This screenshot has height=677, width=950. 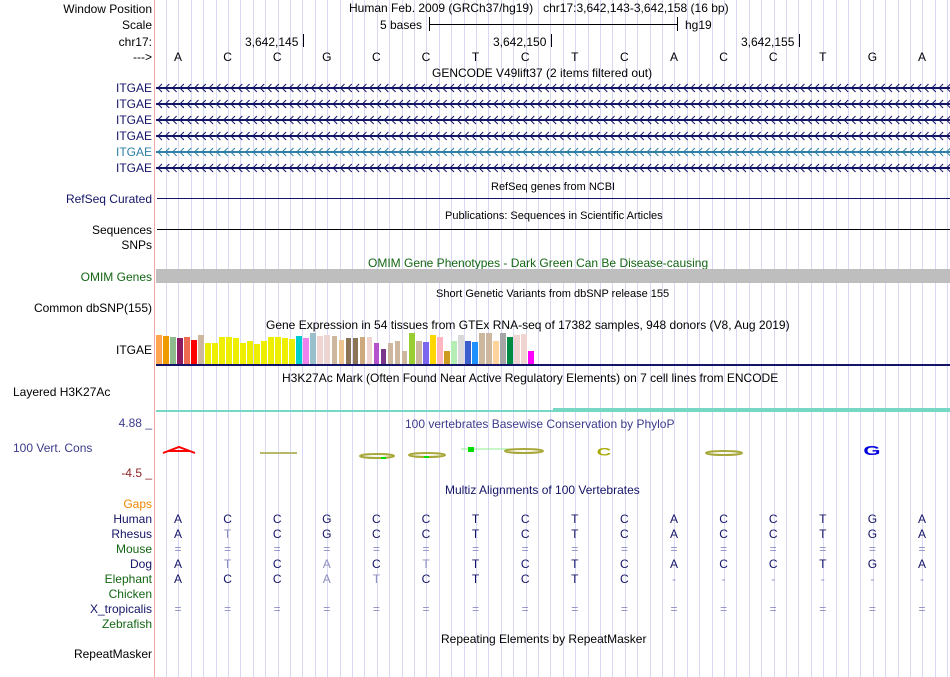 I want to click on dbsnp-track-label: Common dbSNP(155), so click(x=92, y=308).